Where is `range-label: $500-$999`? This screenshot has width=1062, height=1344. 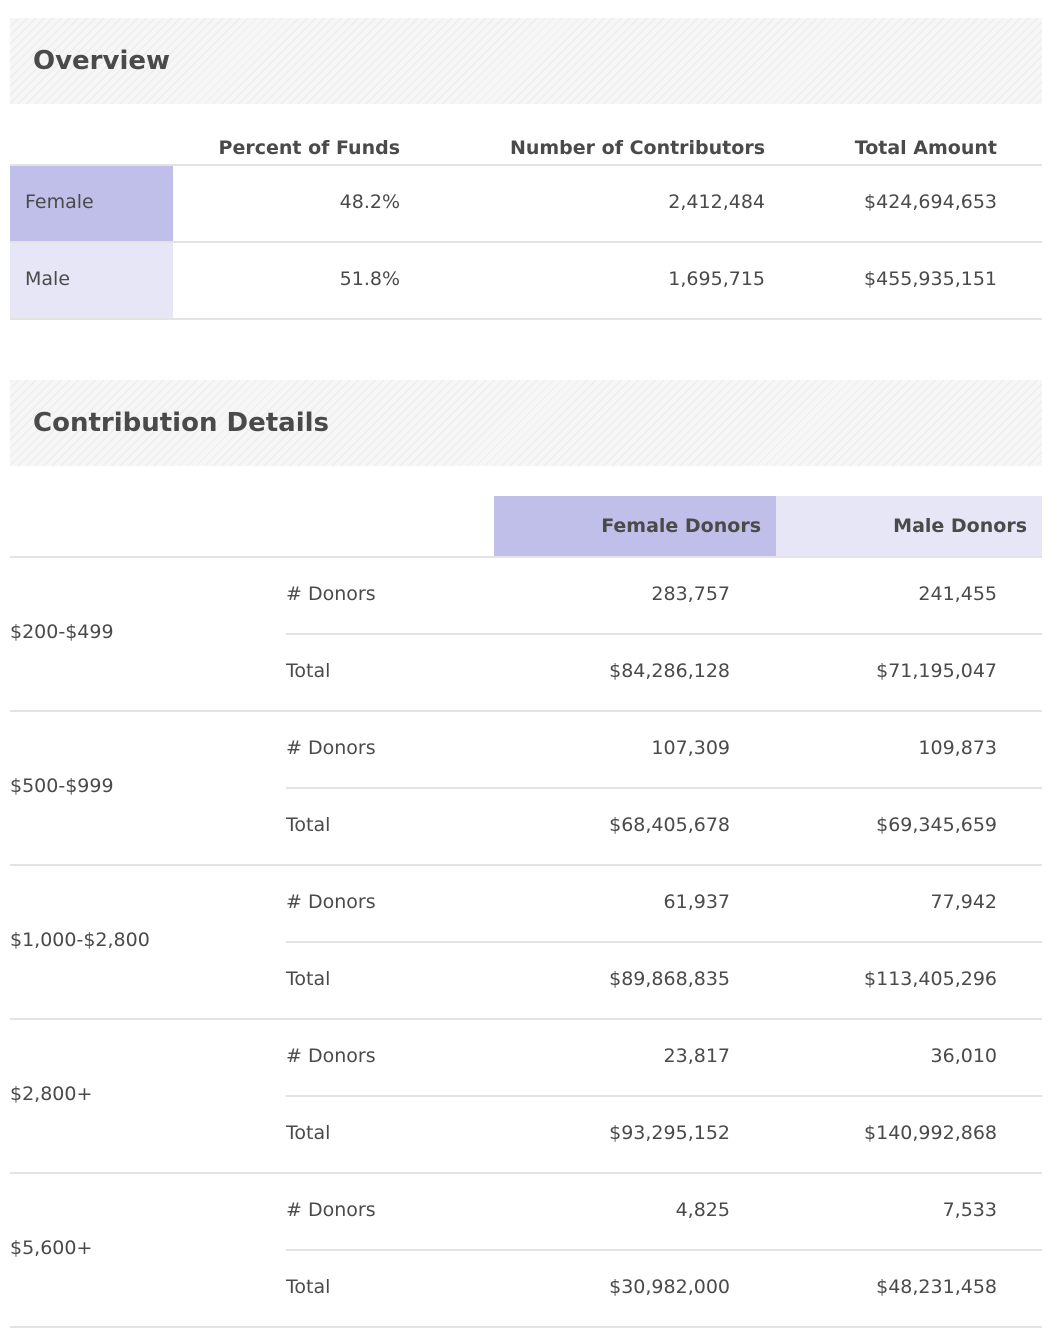
range-label: $500-$999 is located at coordinates (62, 786).